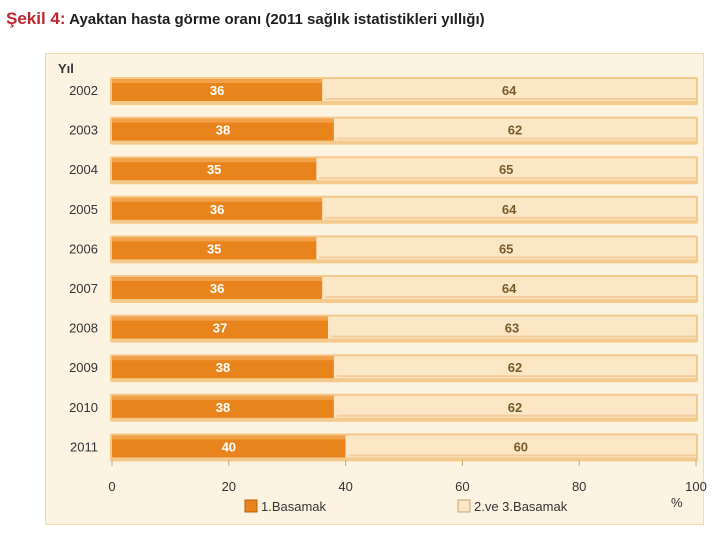 This screenshot has height=540, width=720. I want to click on data-label-1-basamak: 37, so click(220, 328).